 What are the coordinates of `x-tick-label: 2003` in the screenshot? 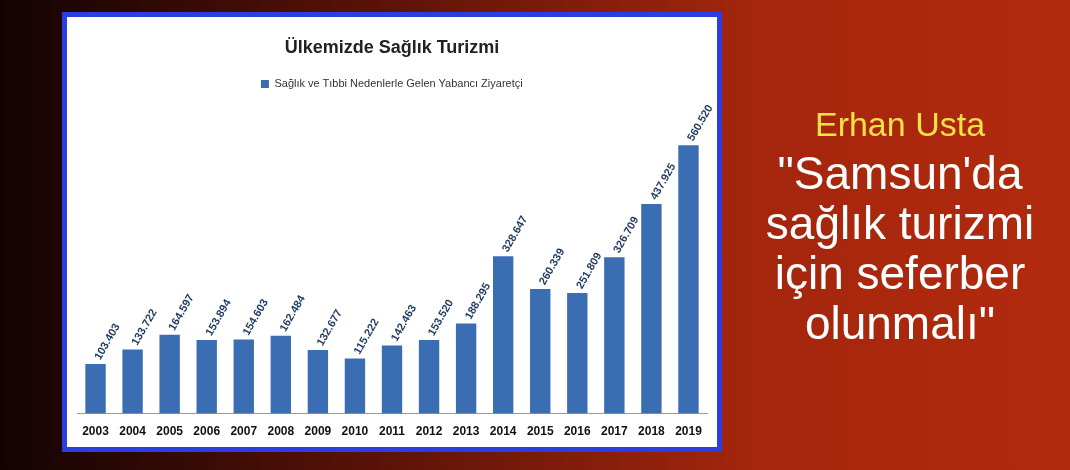 It's located at (96, 431).